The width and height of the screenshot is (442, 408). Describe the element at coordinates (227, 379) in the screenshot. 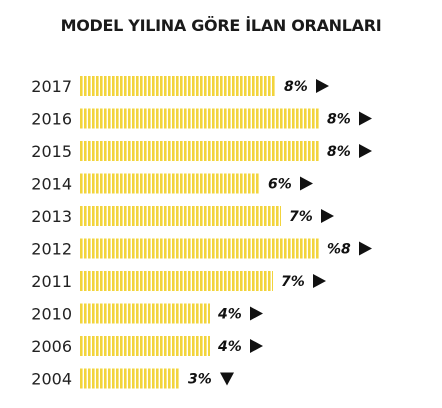

I see `triangle-down-icon` at that location.